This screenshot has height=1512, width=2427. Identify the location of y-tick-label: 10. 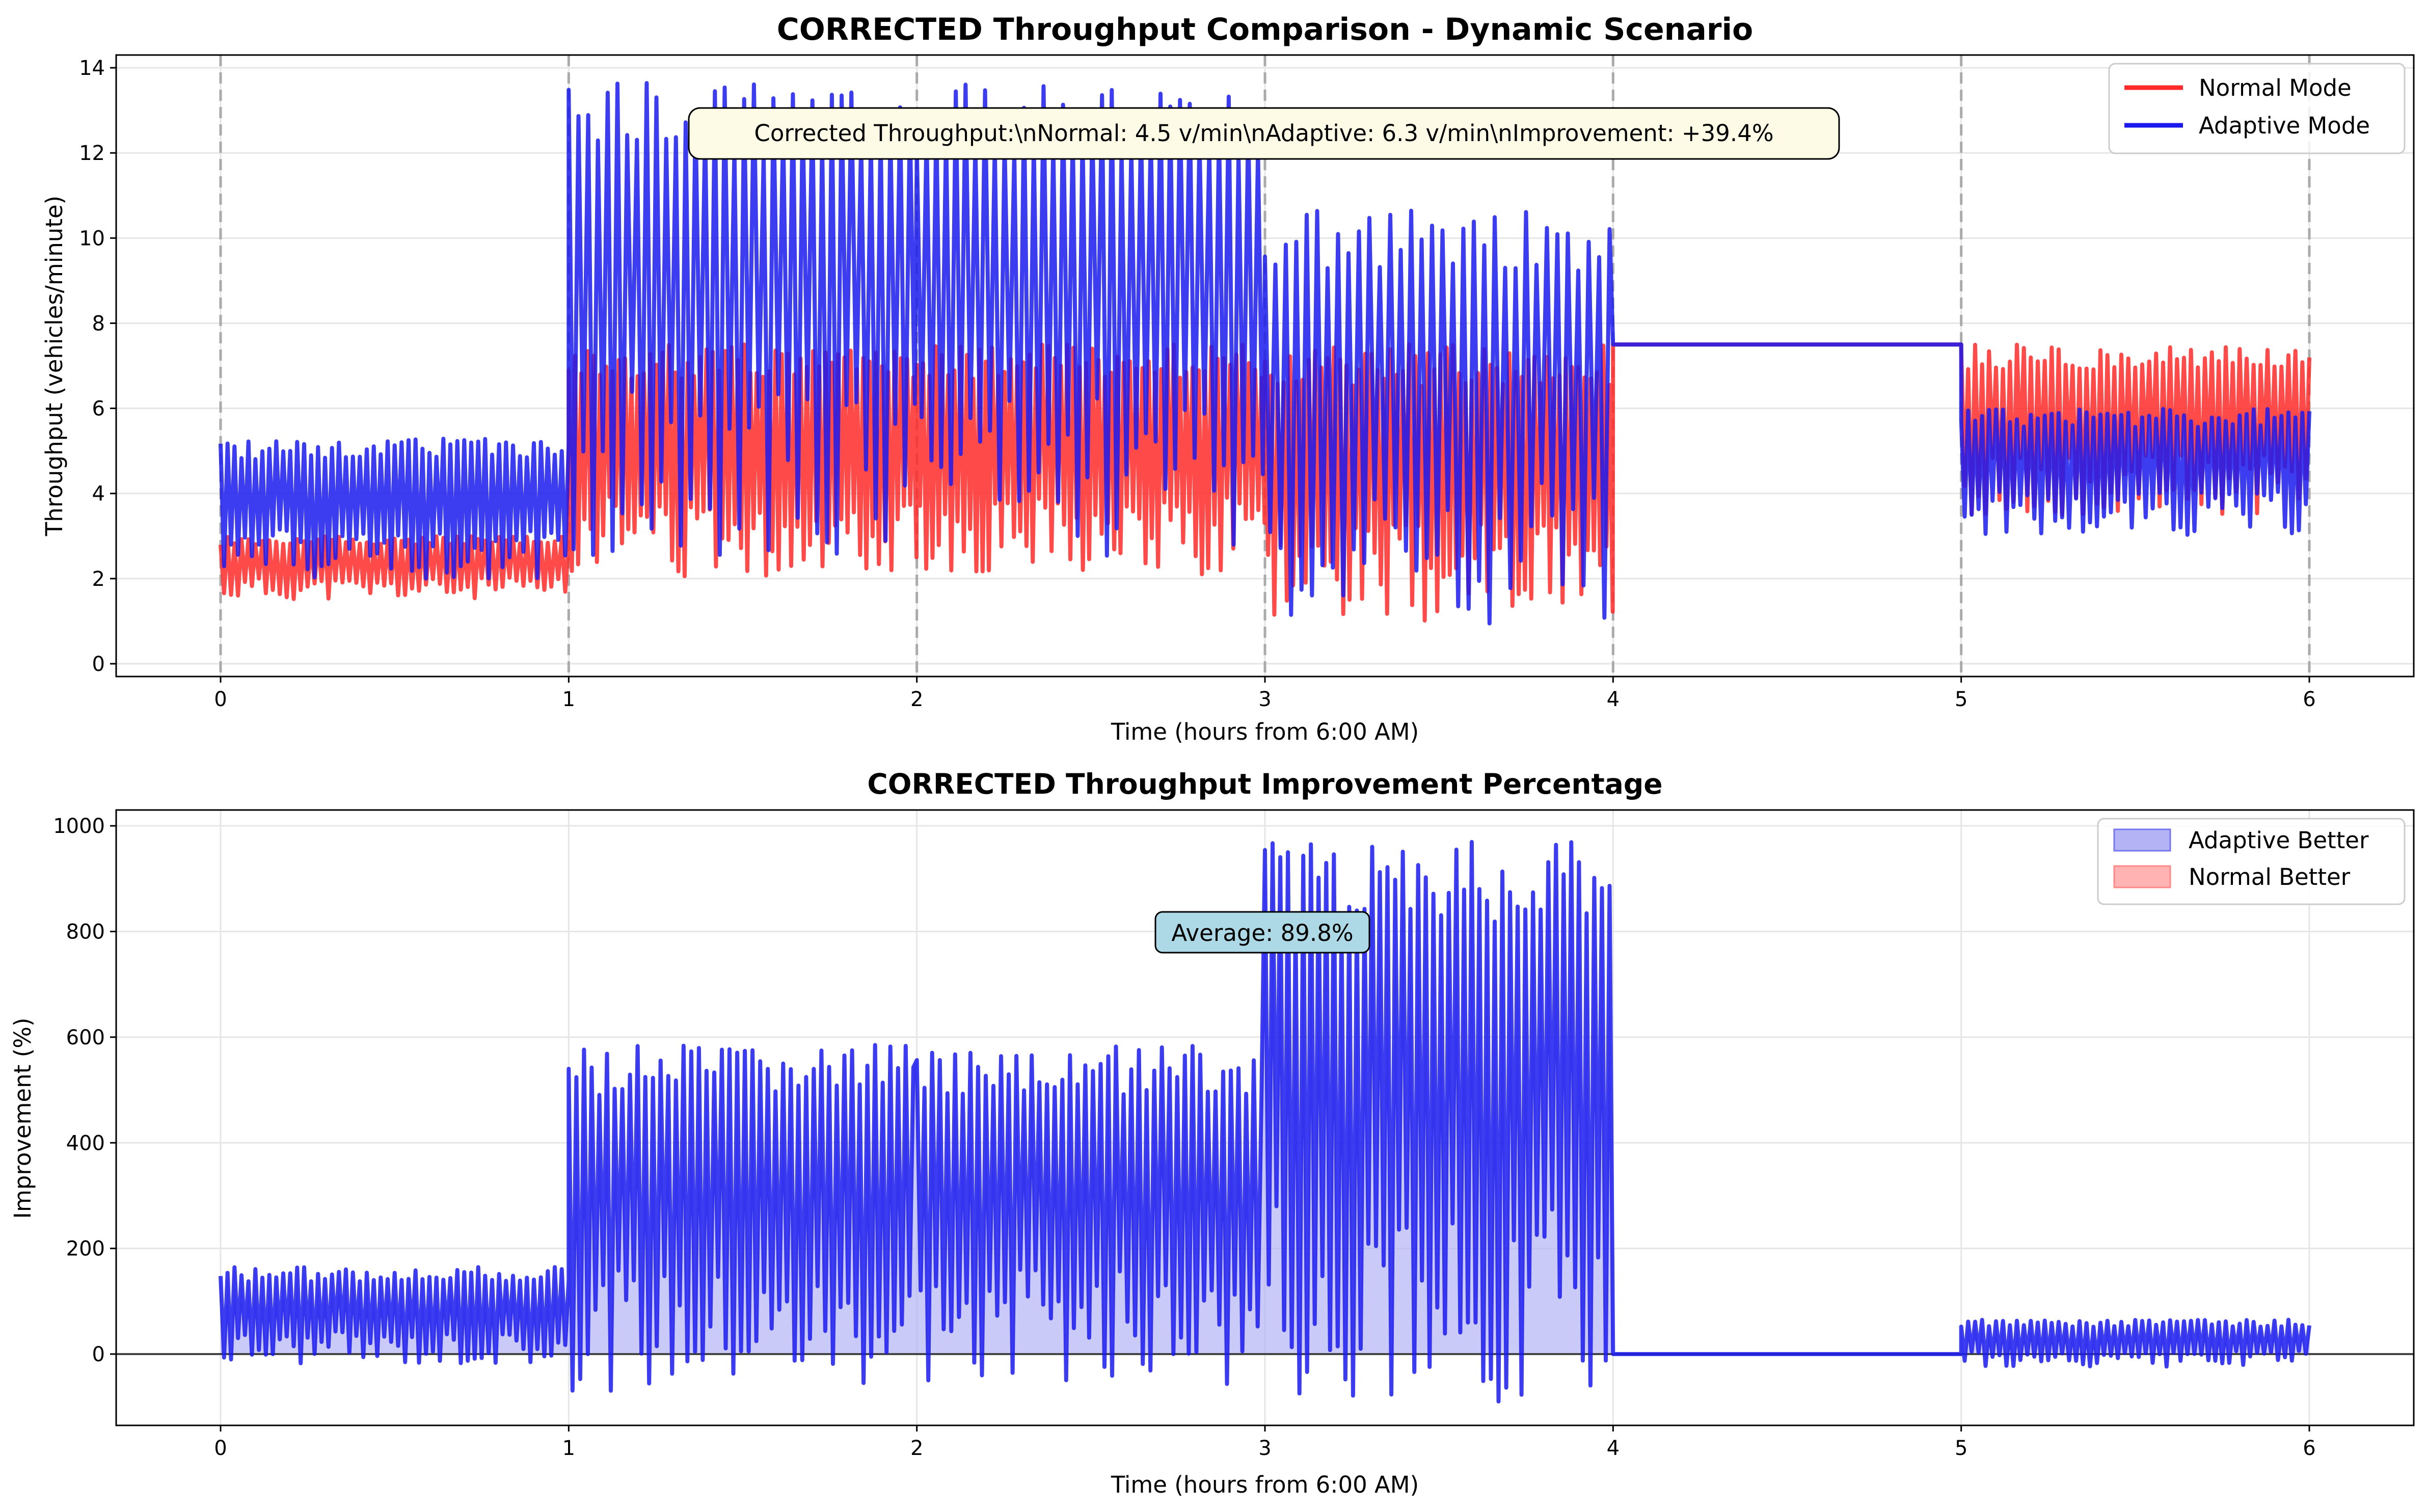
(92, 238).